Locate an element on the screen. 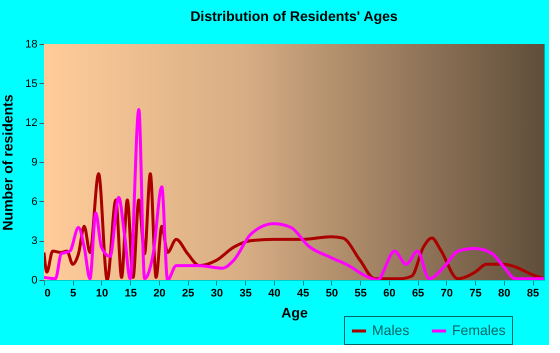 Image resolution: width=560 pixels, height=353 pixels. x-tick-label: 10 is located at coordinates (102, 294).